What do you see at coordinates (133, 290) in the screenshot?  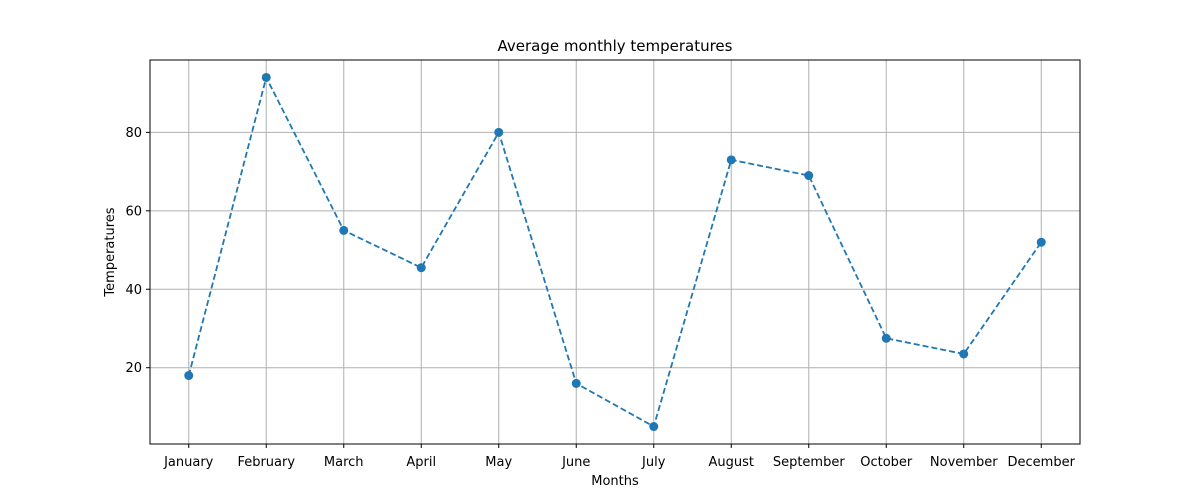 I see `y-tick-label: 40` at bounding box center [133, 290].